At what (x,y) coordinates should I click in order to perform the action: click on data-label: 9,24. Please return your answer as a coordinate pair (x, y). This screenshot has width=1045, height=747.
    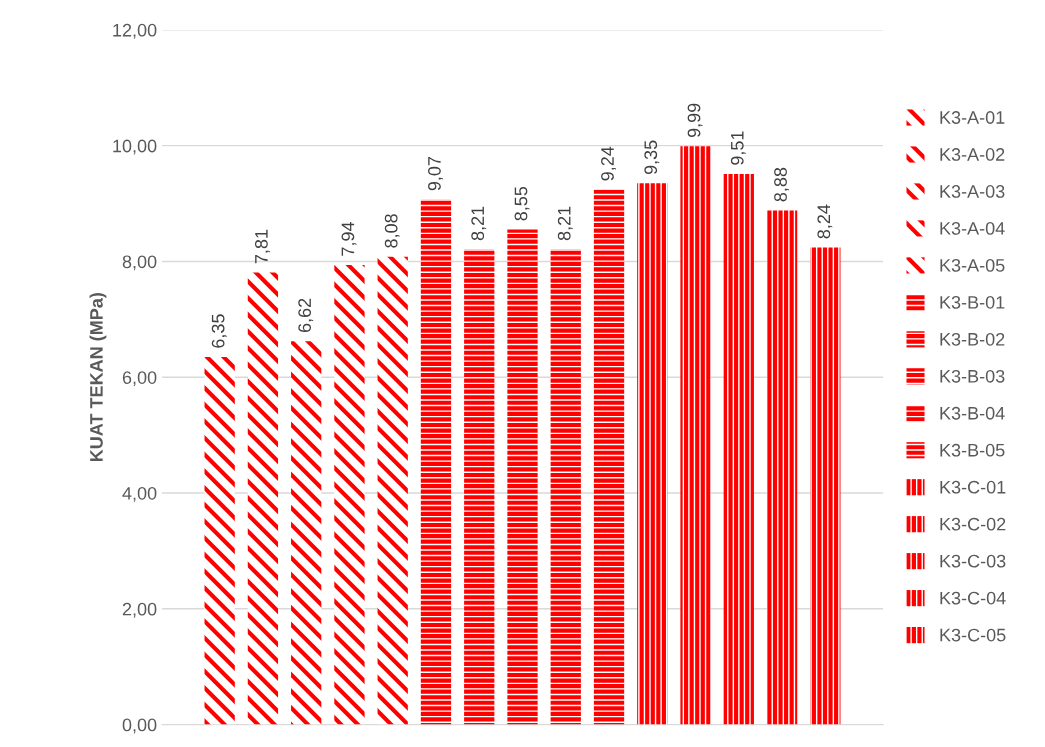
    Looking at the image, I should click on (609, 163).